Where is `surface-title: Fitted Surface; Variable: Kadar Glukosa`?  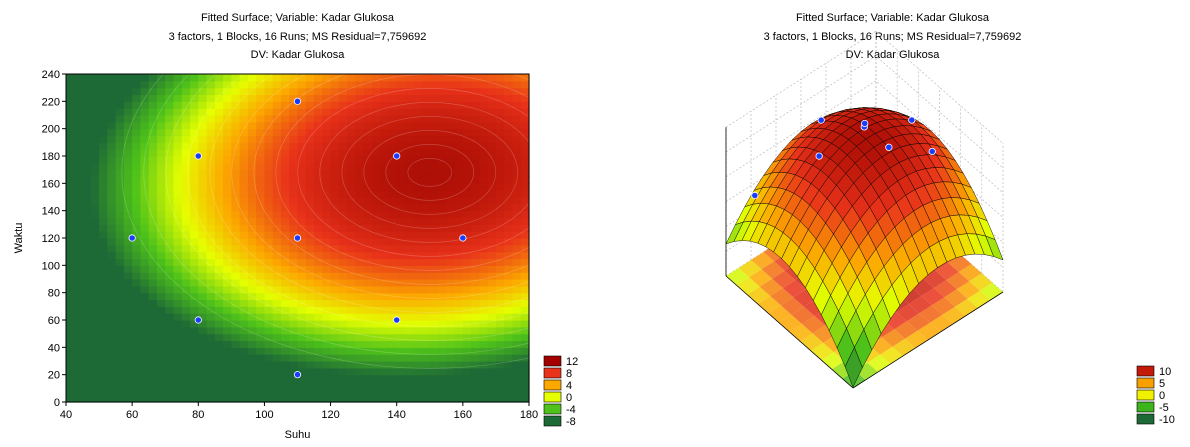
surface-title: Fitted Surface; Variable: Kadar Glukosa is located at coordinates (892, 18).